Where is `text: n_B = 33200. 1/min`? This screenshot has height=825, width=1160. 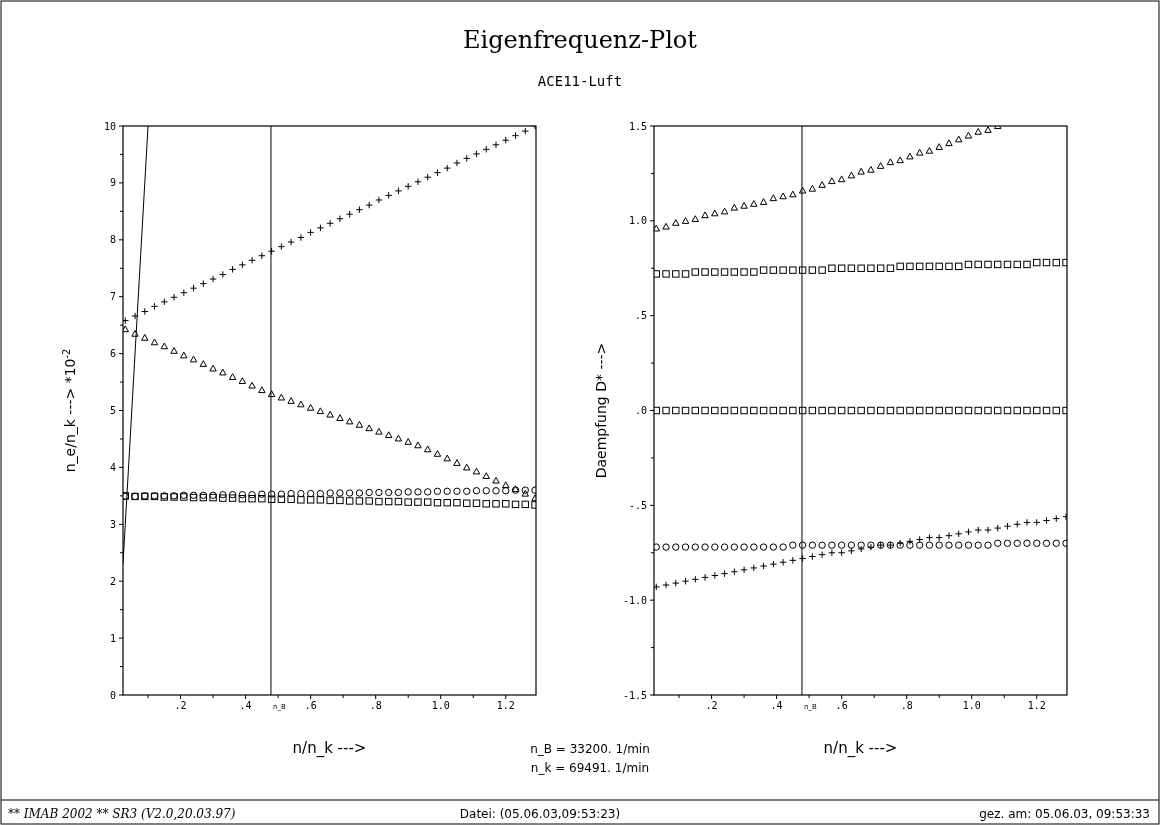 text: n_B = 33200. 1/min is located at coordinates (590, 749).